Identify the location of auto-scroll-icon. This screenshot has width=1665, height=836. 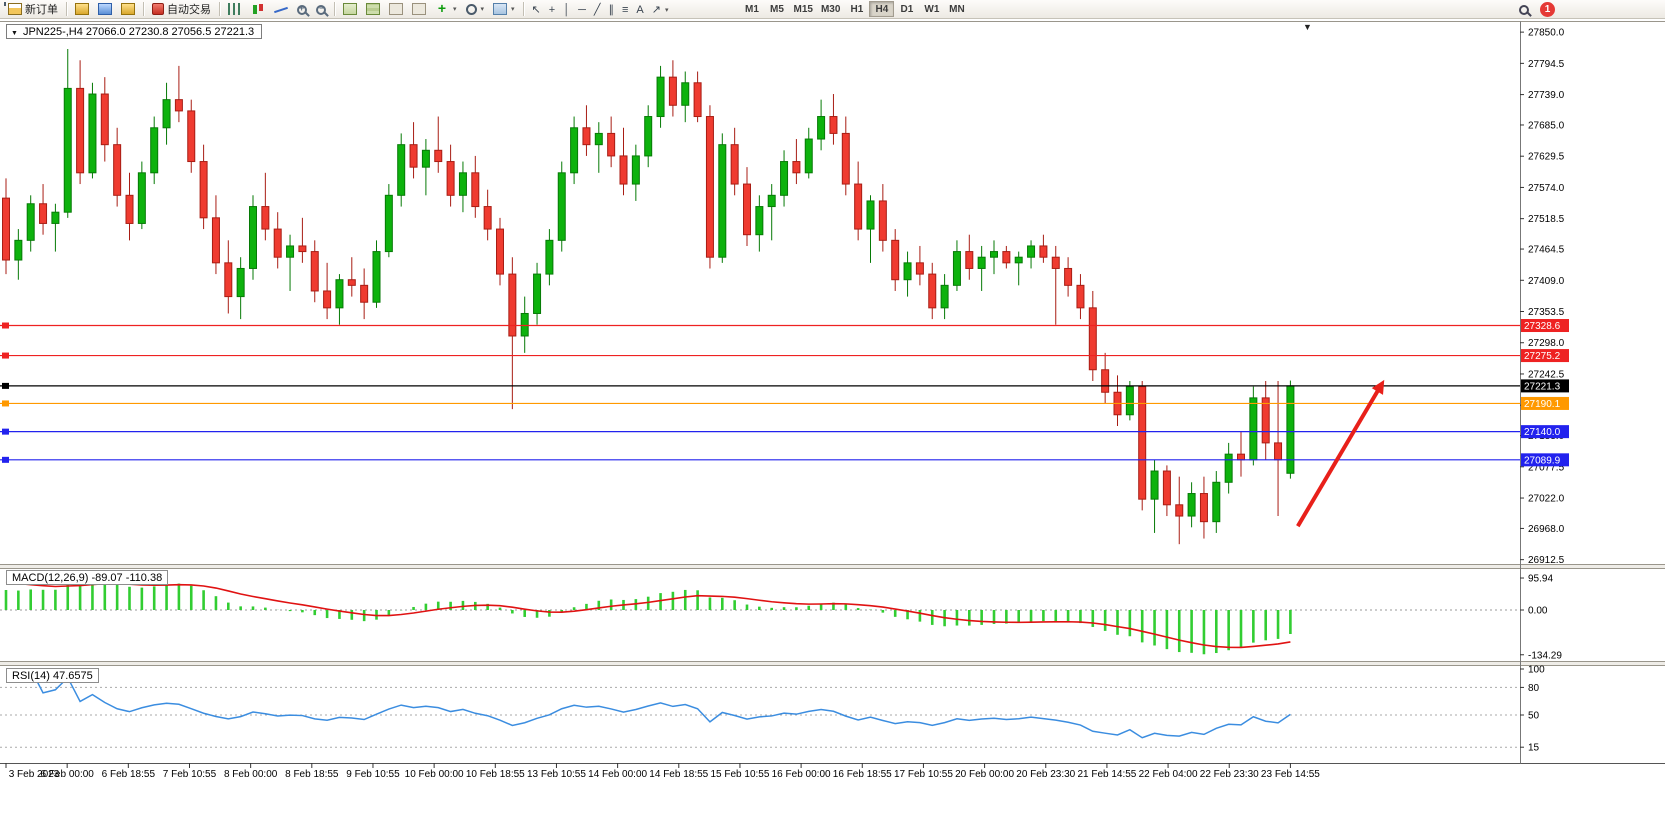
(419, 9).